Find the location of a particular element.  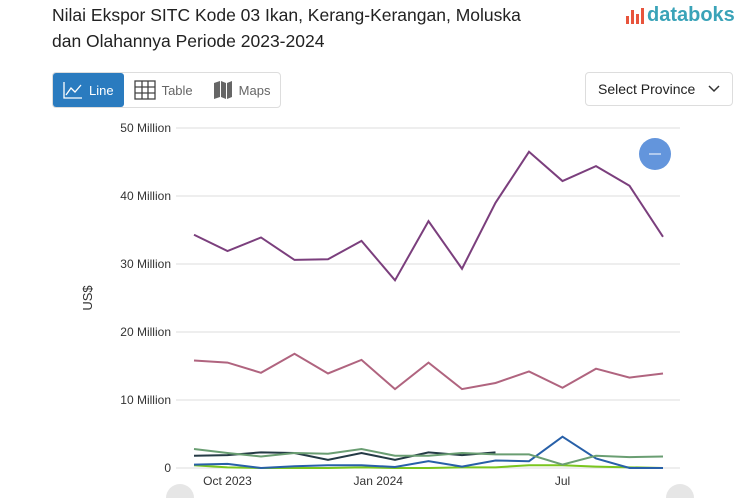

y-tick-label: 30 Million is located at coordinates (145, 264).